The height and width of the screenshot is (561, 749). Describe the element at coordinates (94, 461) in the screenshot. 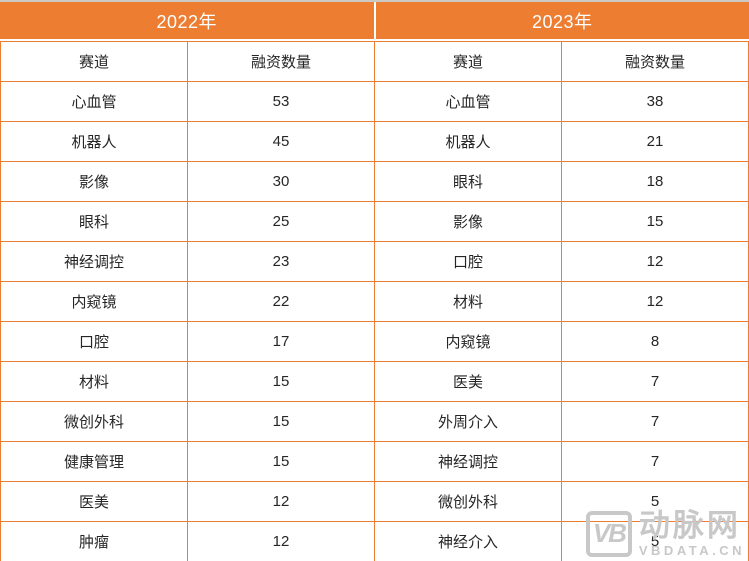

I see `track-cell: 健康管理` at that location.